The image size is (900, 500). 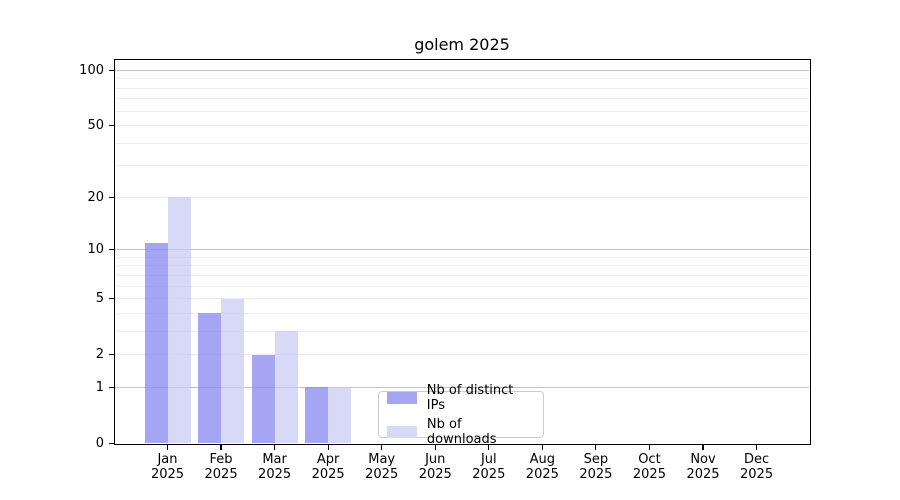 I want to click on y-tick-label: 50, so click(x=95, y=126).